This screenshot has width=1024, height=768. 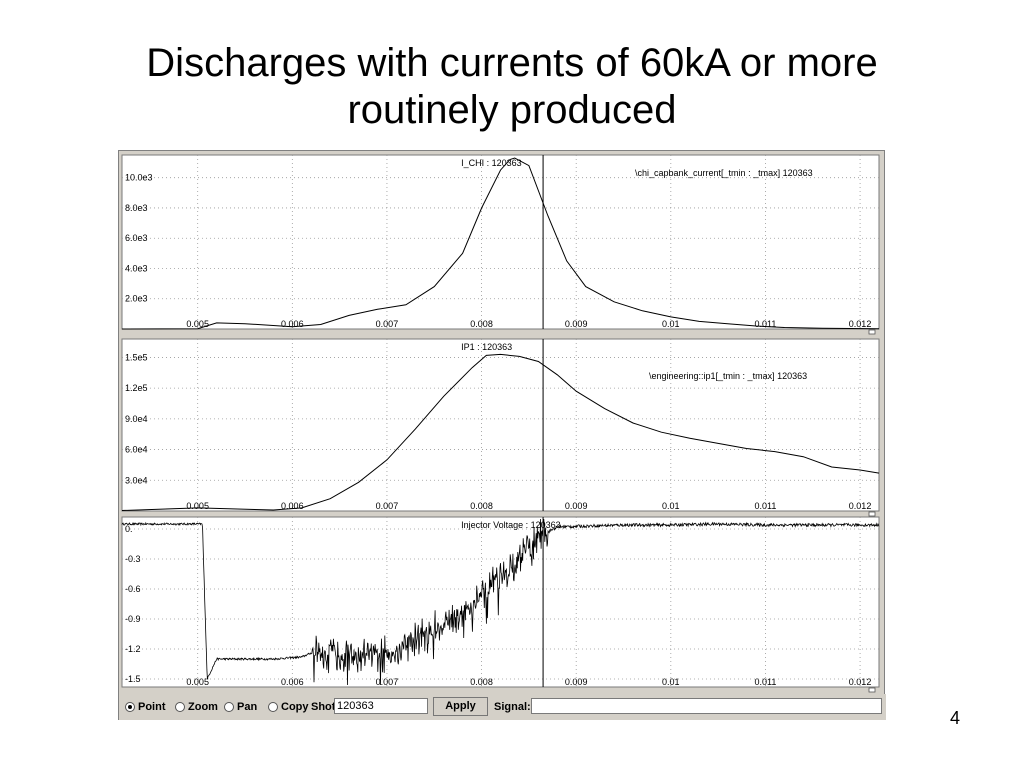 What do you see at coordinates (706, 706) in the screenshot?
I see `signal-input` at bounding box center [706, 706].